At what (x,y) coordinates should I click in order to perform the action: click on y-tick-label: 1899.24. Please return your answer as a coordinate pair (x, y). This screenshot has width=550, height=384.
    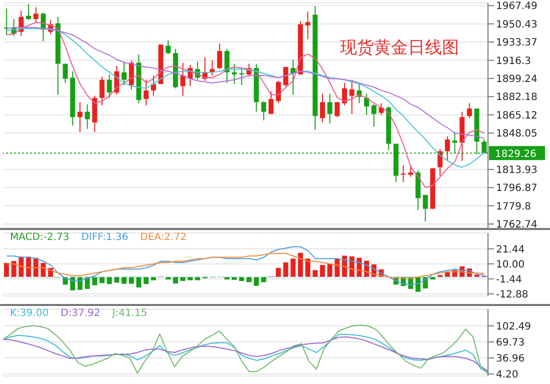
    Looking at the image, I should click on (517, 80).